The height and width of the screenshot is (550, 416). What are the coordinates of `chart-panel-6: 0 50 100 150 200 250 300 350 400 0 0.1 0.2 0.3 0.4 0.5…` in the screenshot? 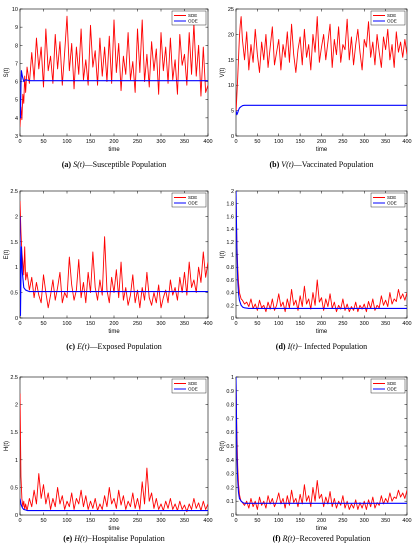 It's located at (316, 459).